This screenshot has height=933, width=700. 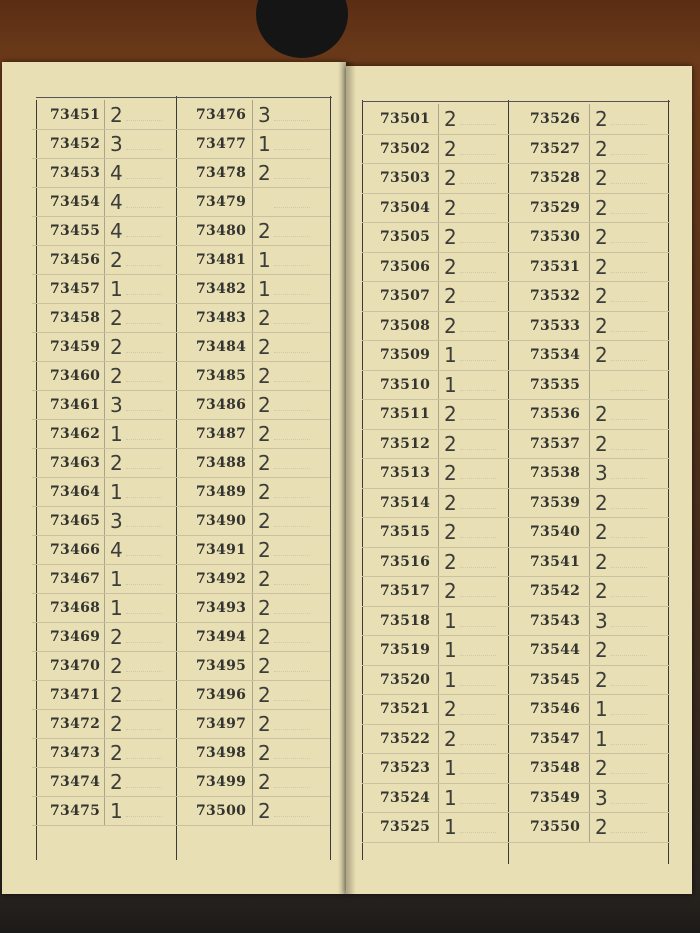 What do you see at coordinates (221, 521) in the screenshot?
I see `entry-number: 73490` at bounding box center [221, 521].